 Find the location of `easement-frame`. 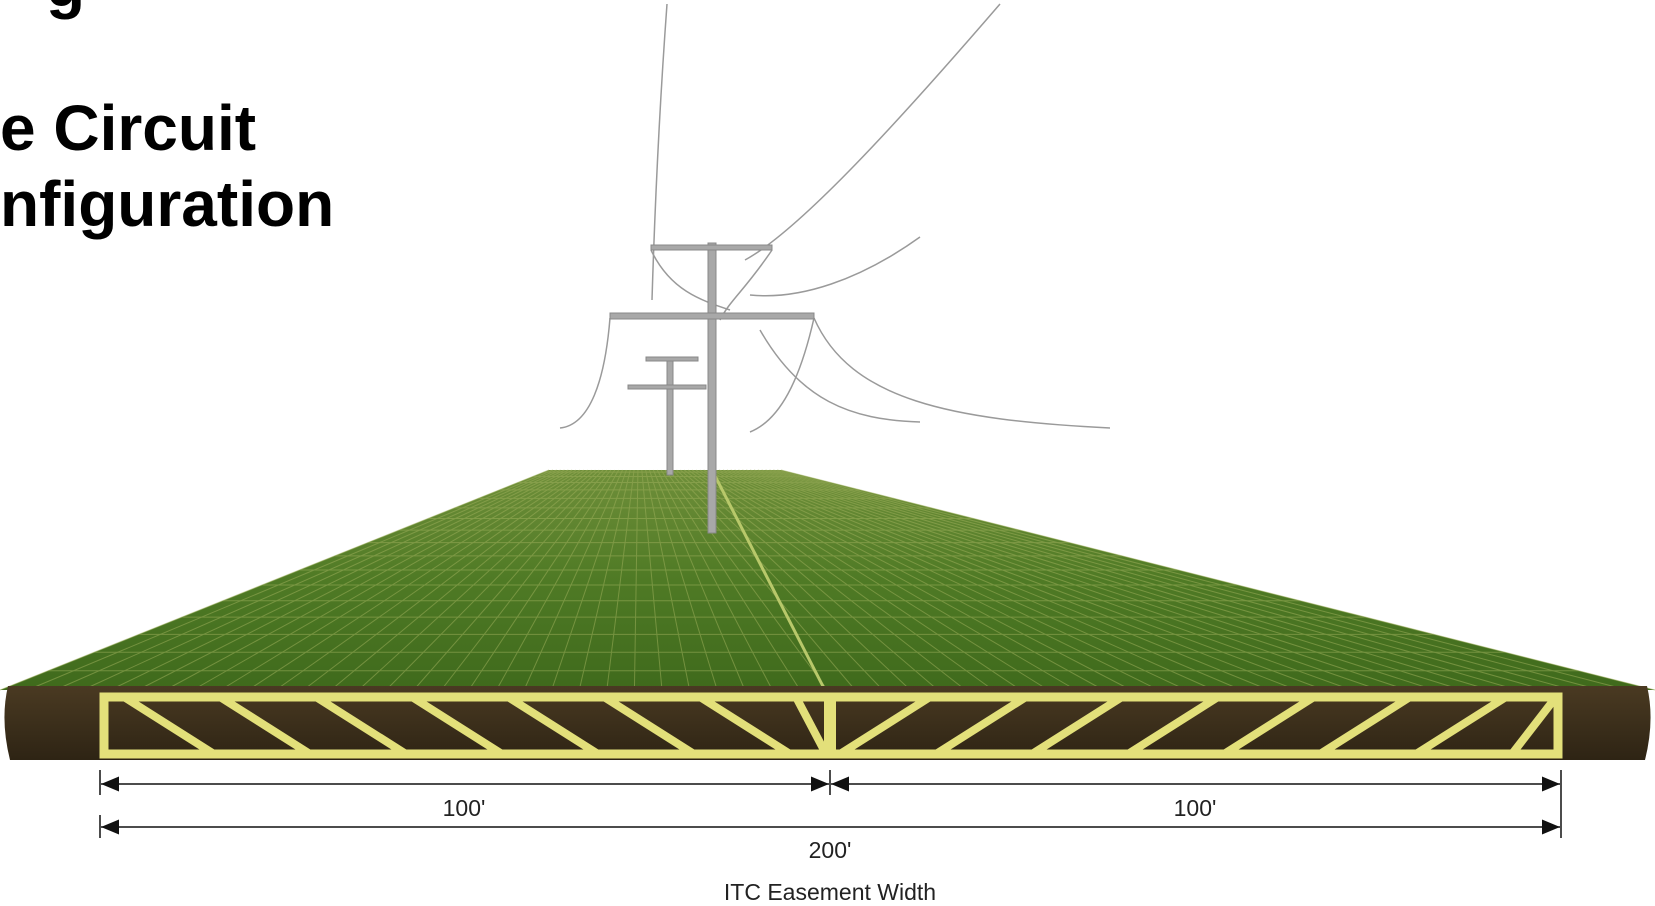

easement-frame is located at coordinates (831, 725).